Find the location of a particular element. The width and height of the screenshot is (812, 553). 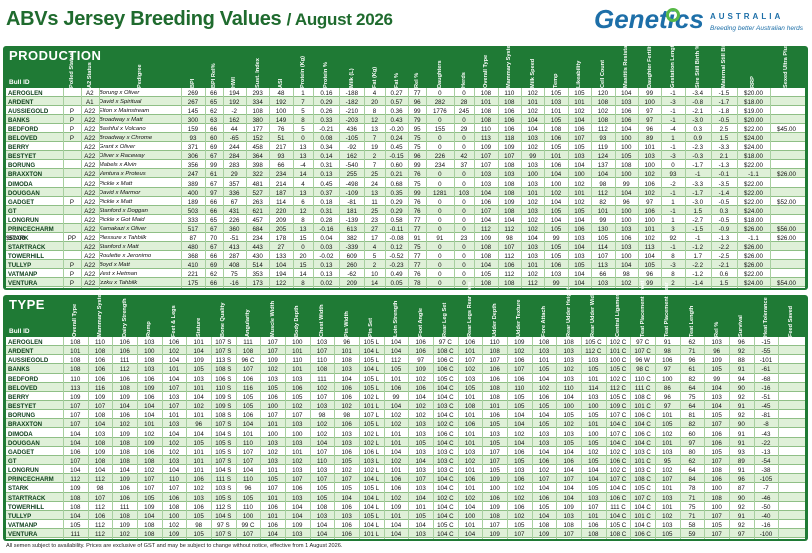

type-value-cell: 108 C is located at coordinates (618, 535).